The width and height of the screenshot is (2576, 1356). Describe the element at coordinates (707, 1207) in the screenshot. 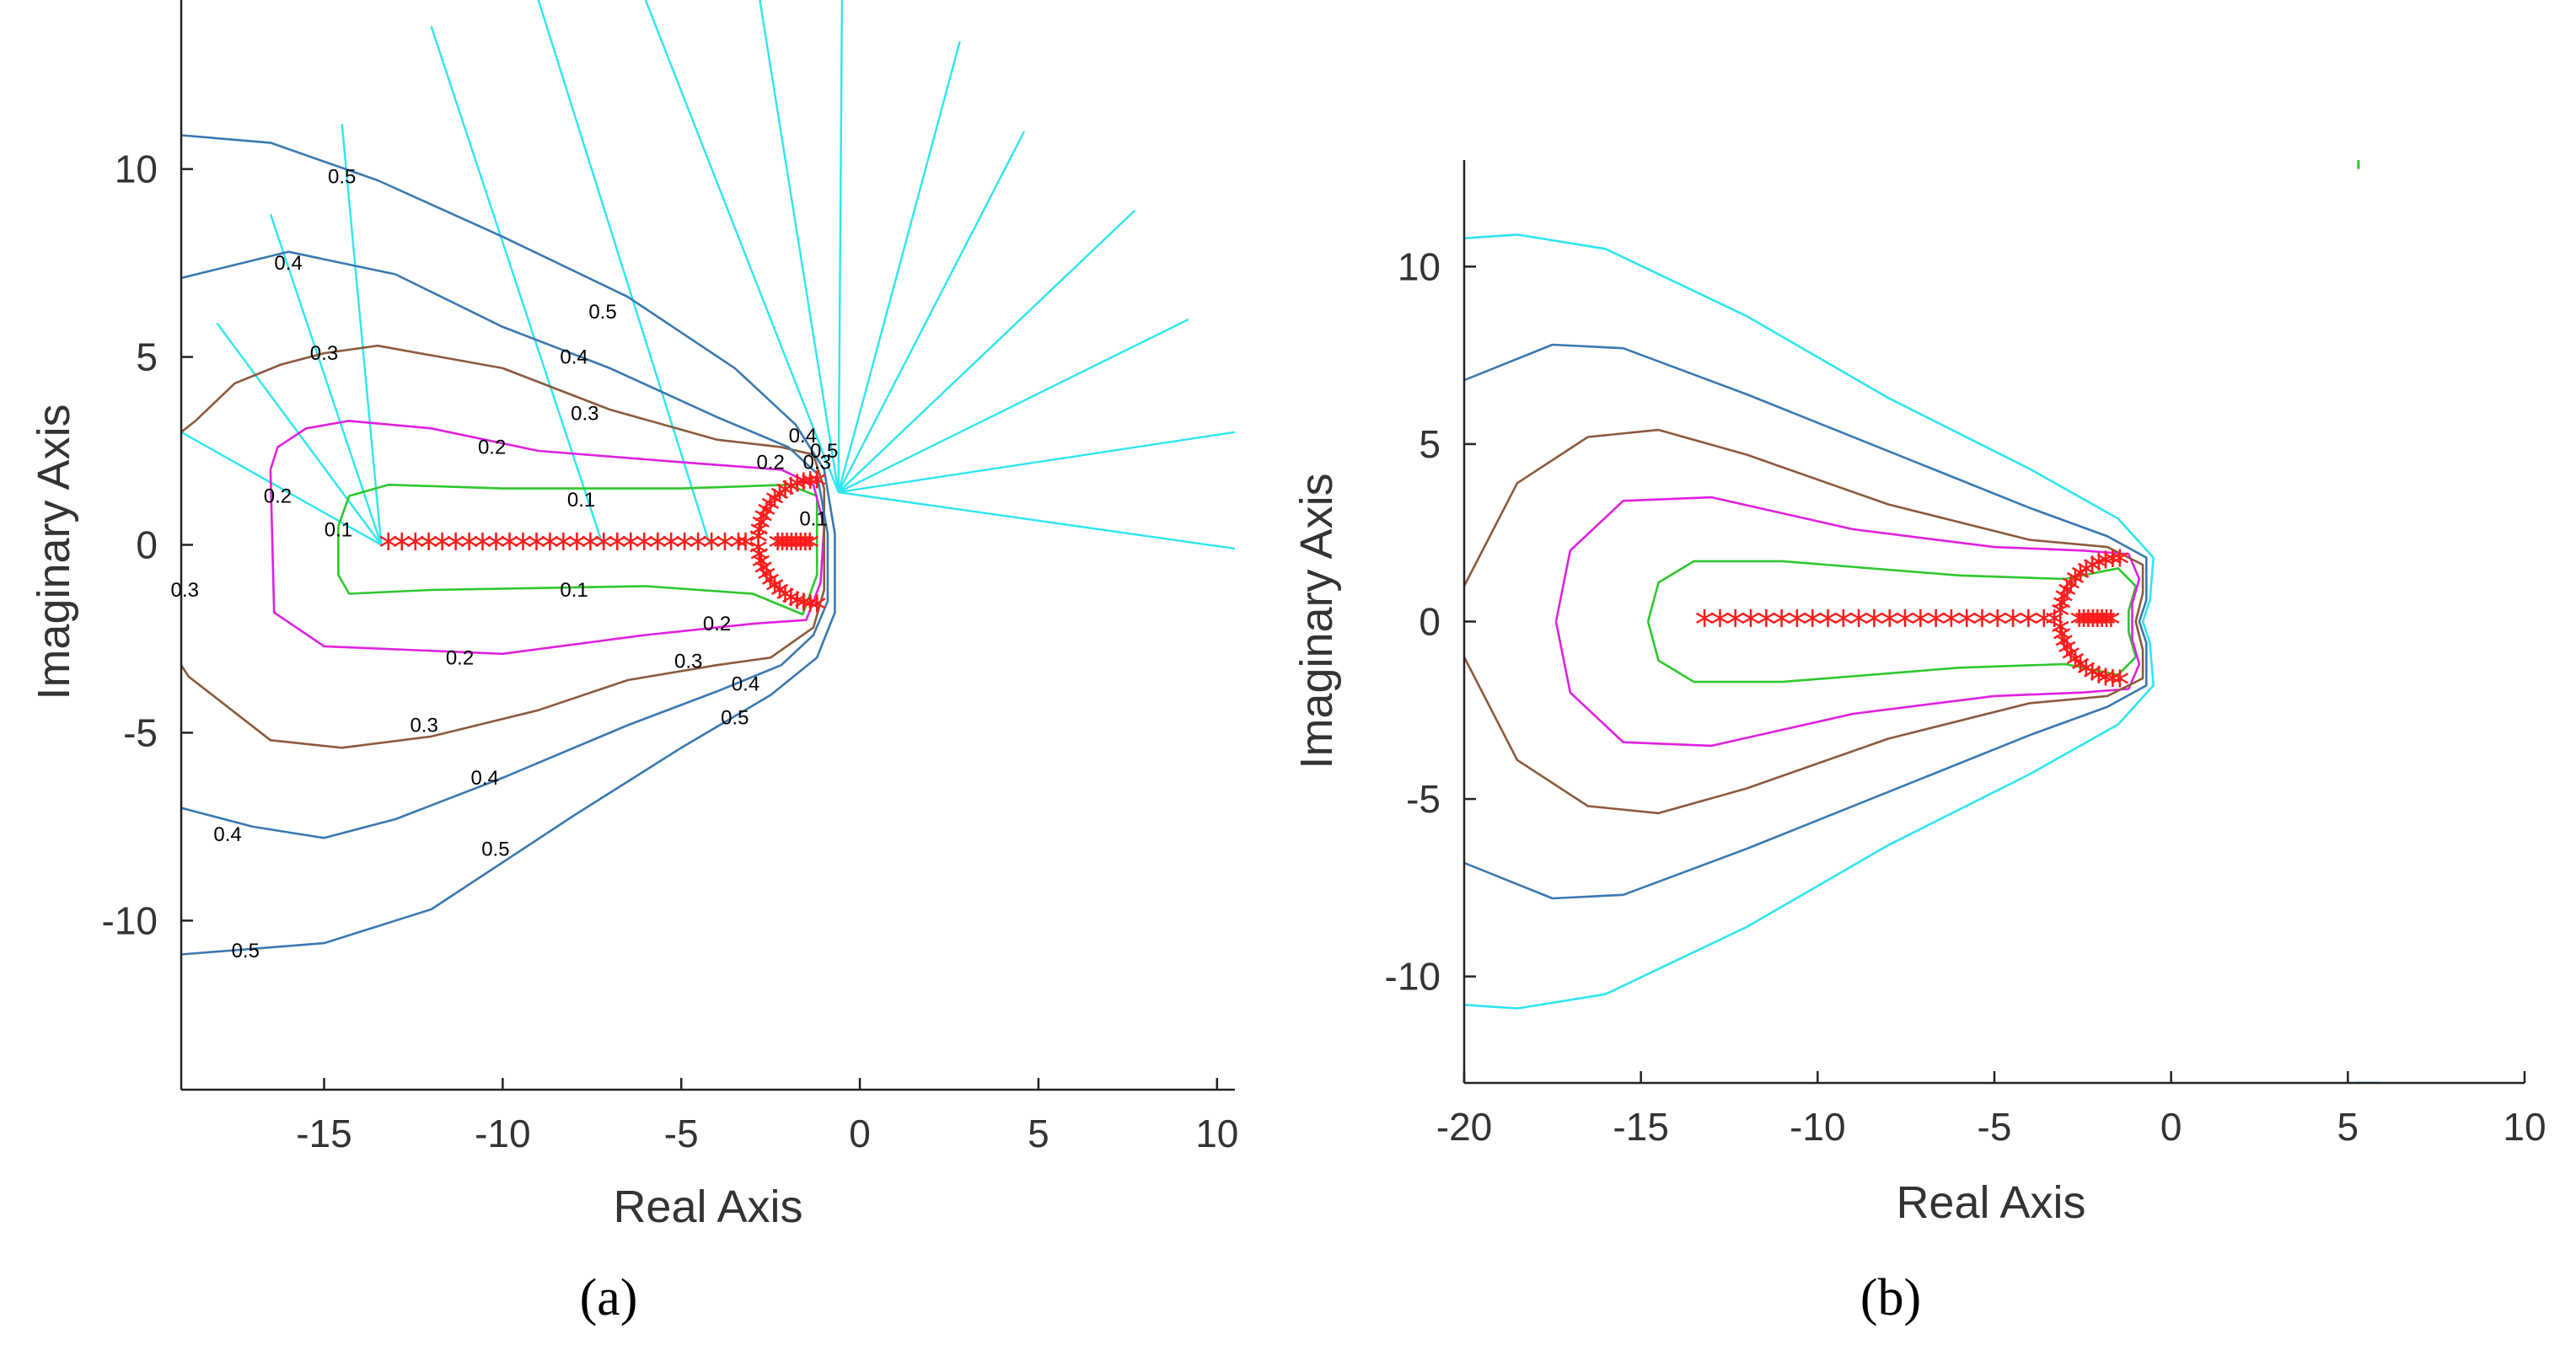

I see `panel-a-x-axis-title: Real Axis` at that location.